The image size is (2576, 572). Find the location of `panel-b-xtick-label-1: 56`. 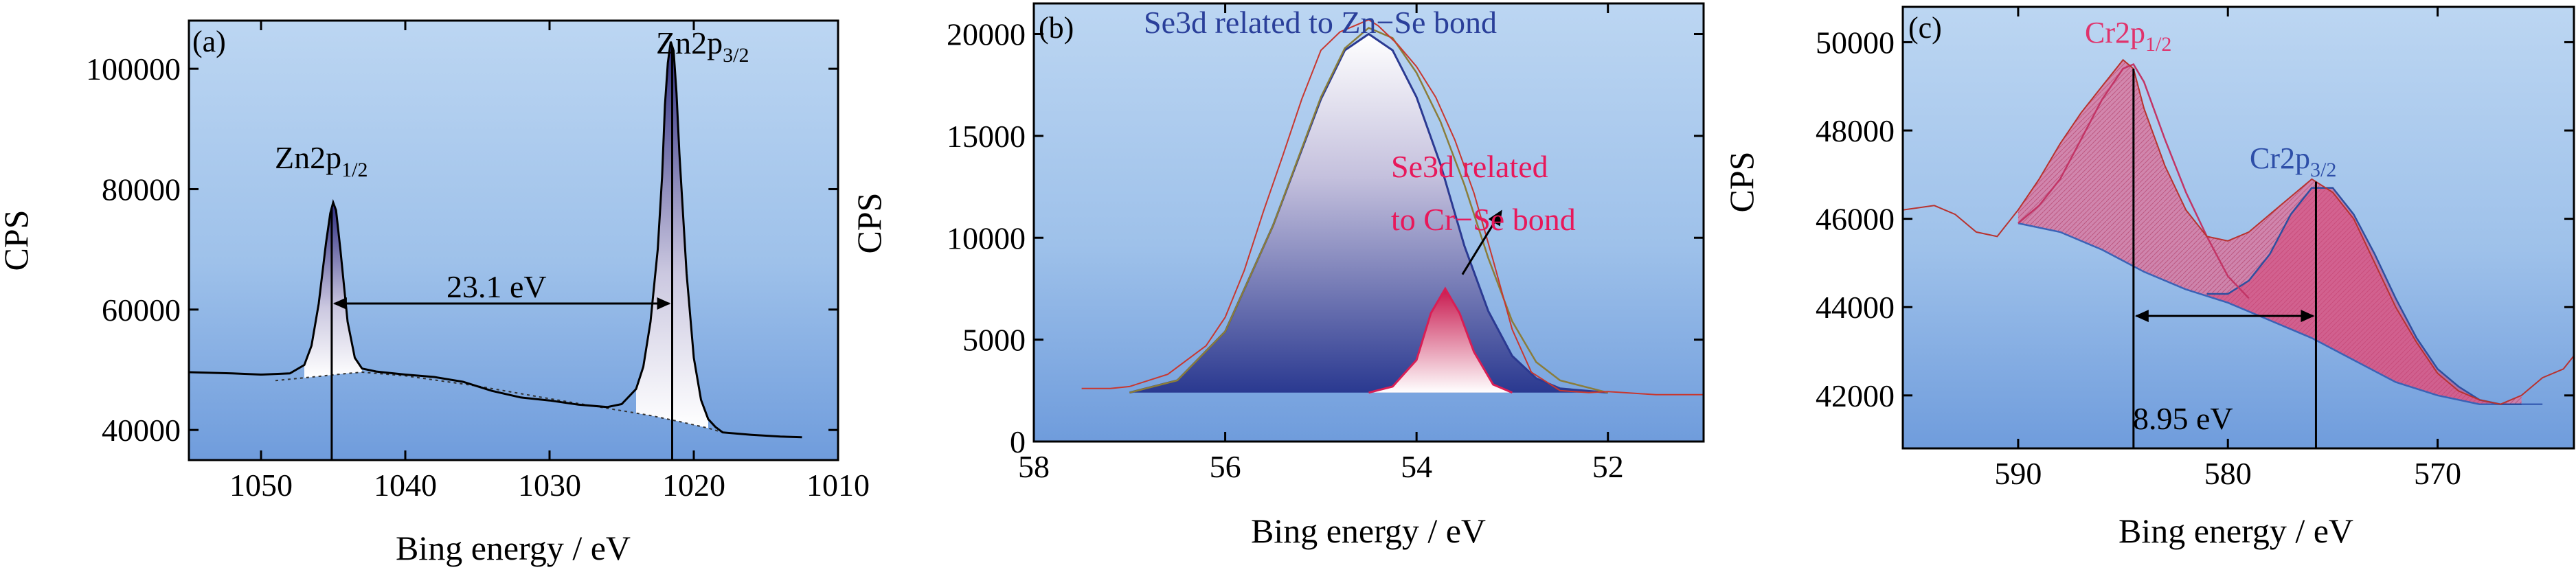

panel-b-xtick-label-1: 56 is located at coordinates (1225, 466).